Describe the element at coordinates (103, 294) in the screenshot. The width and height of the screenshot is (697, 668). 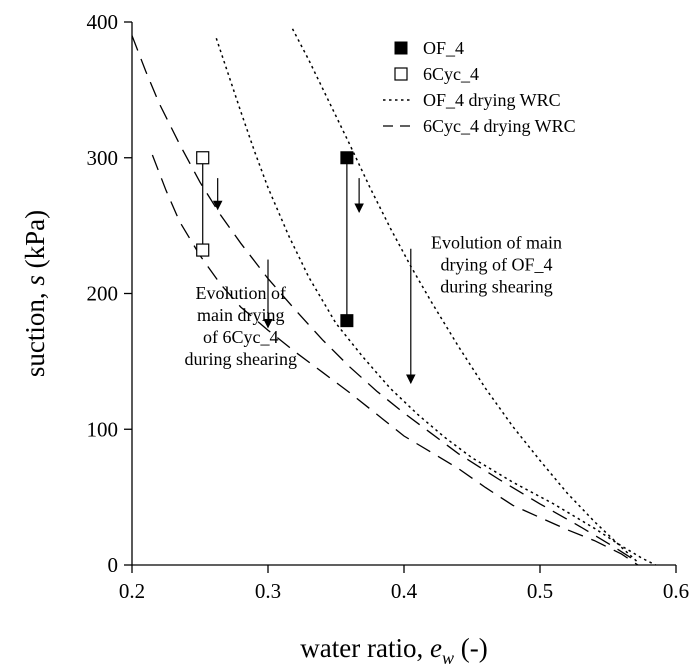
I see `y-tick-label: 200` at that location.